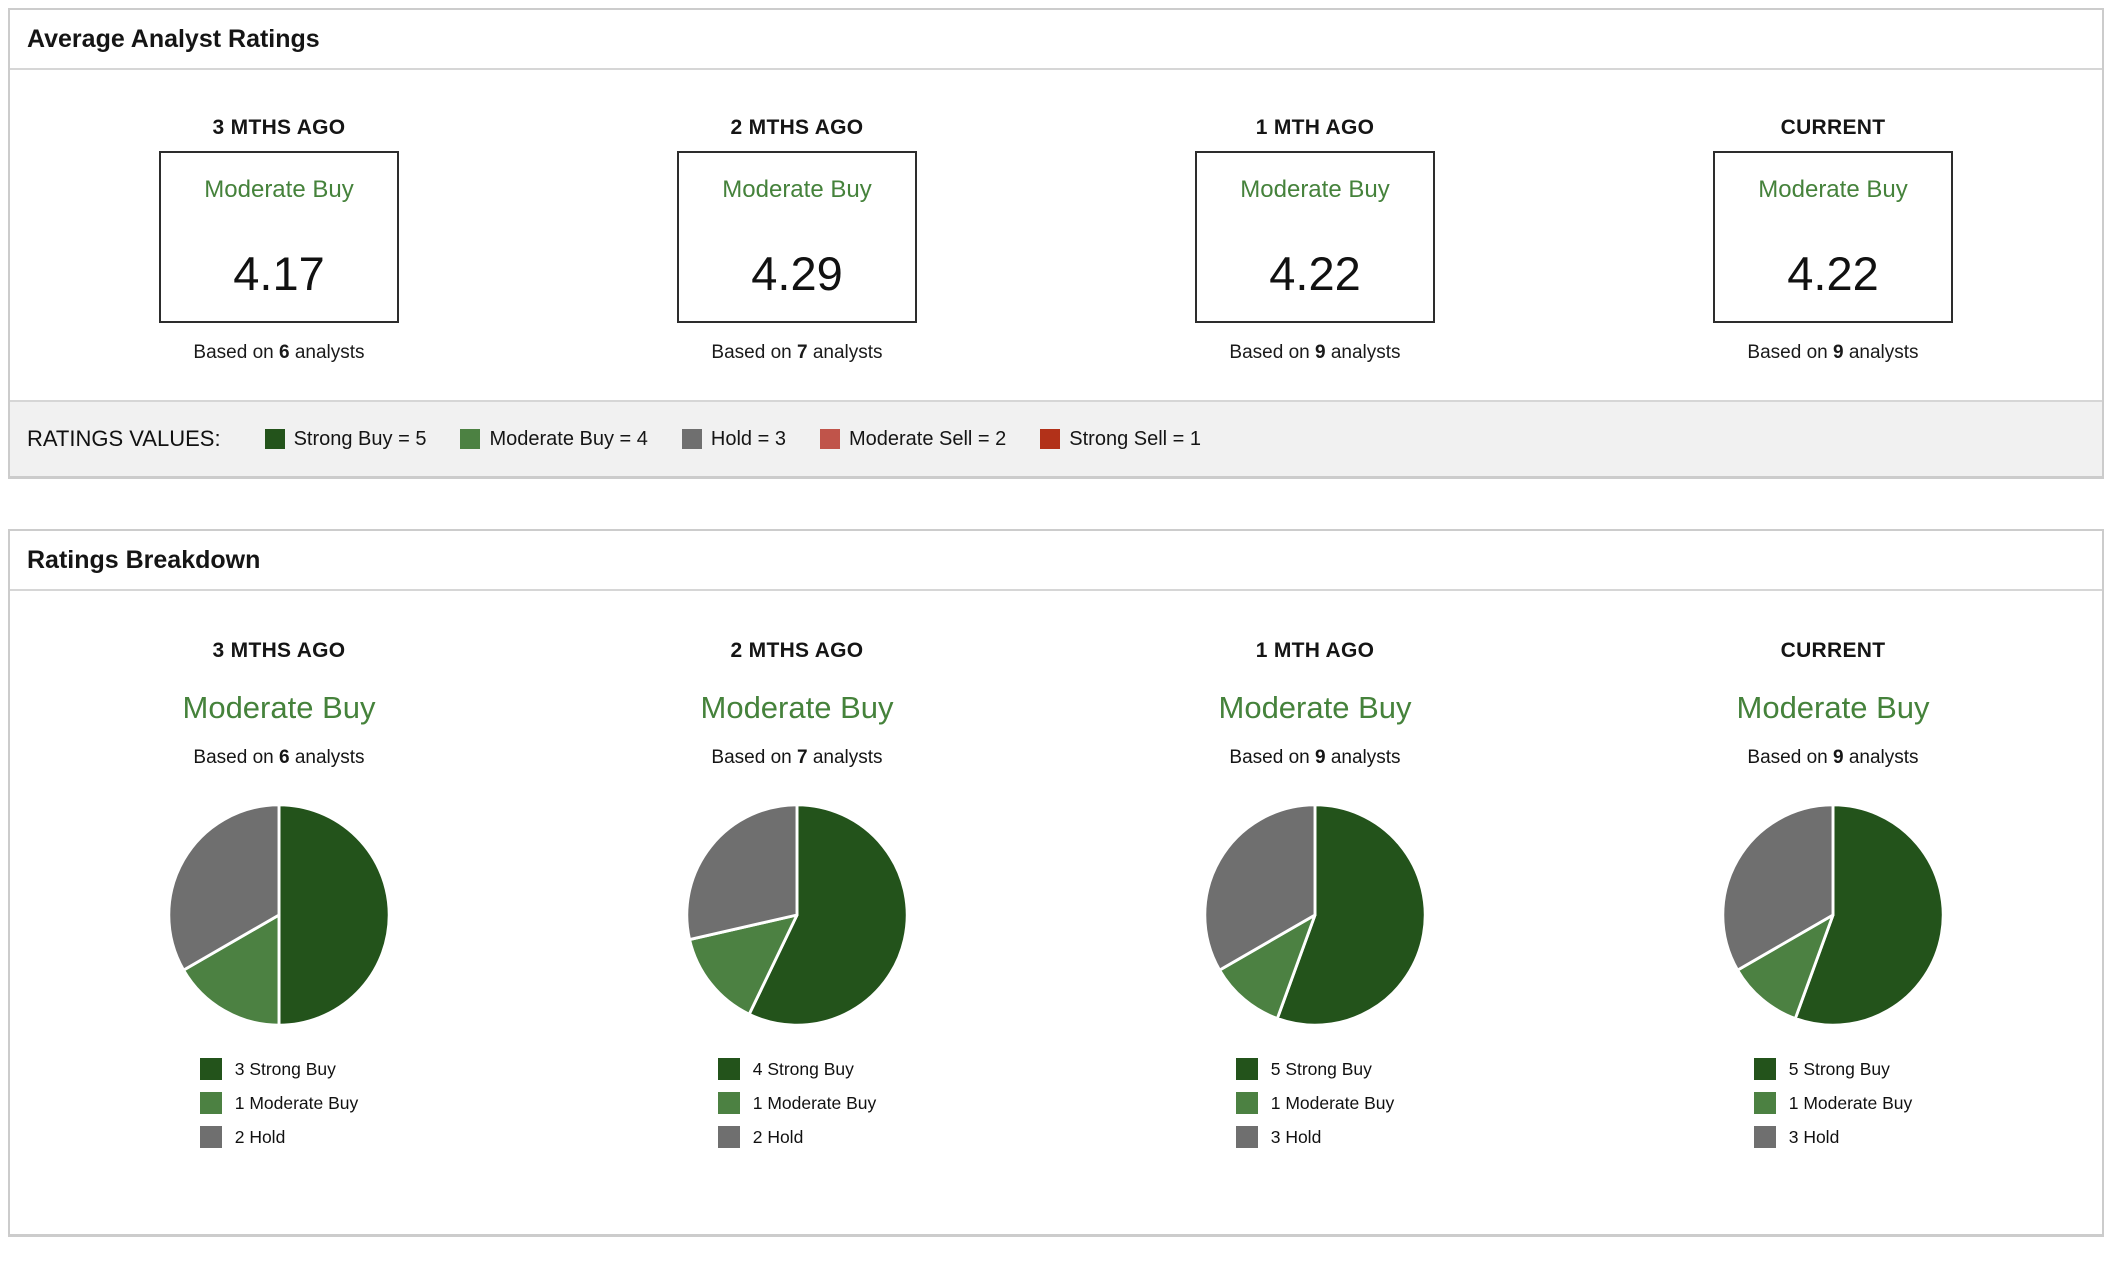 This screenshot has width=2112, height=1284. Describe the element at coordinates (1056, 40) in the screenshot. I see `panel-title: Average Analyst Ratings` at that location.